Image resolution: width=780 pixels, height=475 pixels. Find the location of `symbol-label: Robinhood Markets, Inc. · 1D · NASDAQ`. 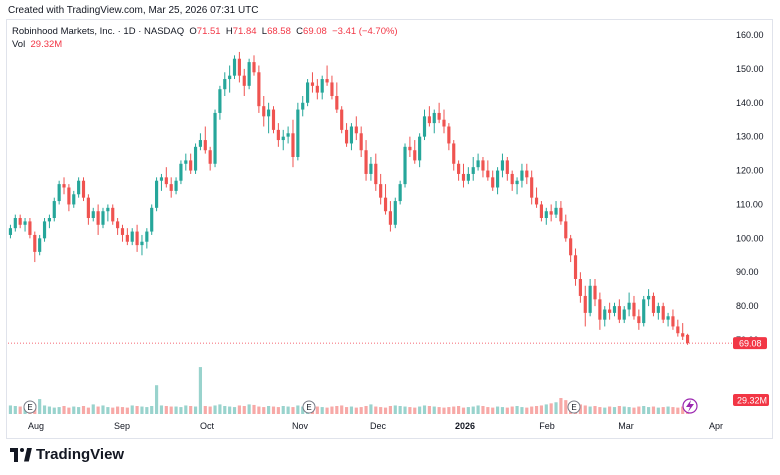

symbol-label: Robinhood Markets, Inc. · 1D · NASDAQ is located at coordinates (98, 31).